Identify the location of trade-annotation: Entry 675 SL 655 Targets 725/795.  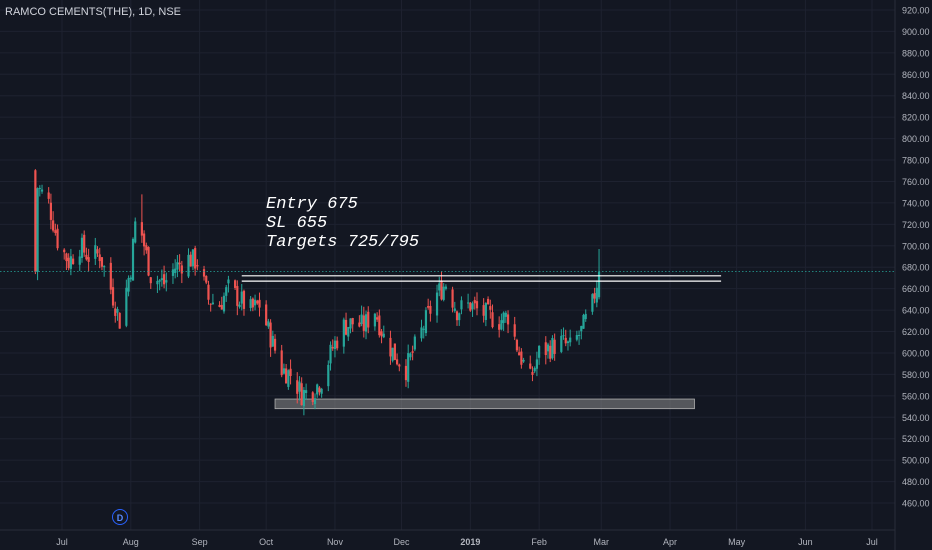
(342, 223).